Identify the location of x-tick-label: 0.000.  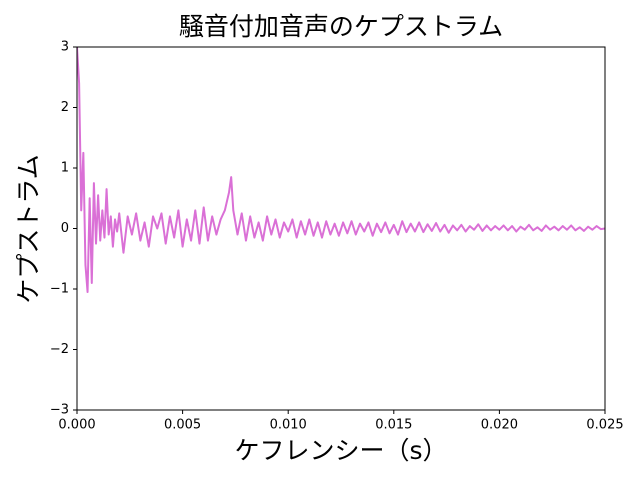
(76, 425).